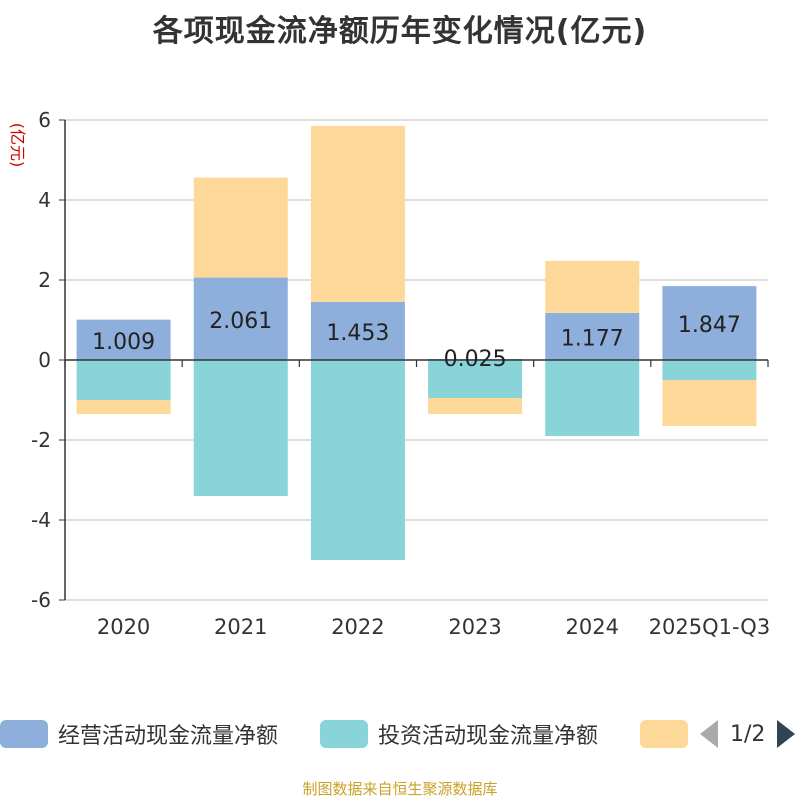  I want to click on legend-swatch-operating, so click(24, 734).